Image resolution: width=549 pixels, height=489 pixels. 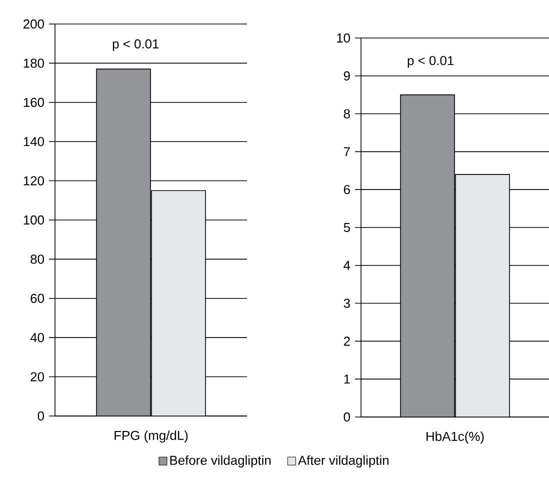 What do you see at coordinates (34, 220) in the screenshot?
I see `y-tick-label: 100` at bounding box center [34, 220].